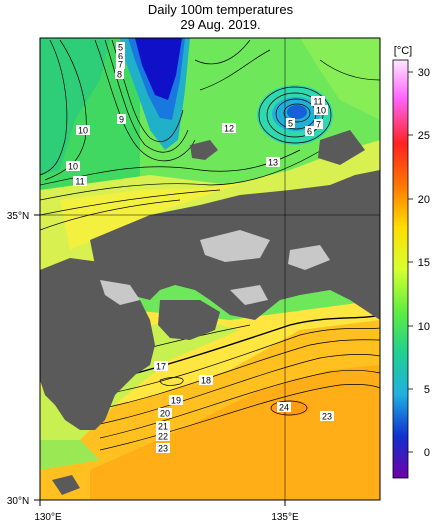  Describe the element at coordinates (424, 136) in the screenshot. I see `colorbar-tick: 25` at that location.